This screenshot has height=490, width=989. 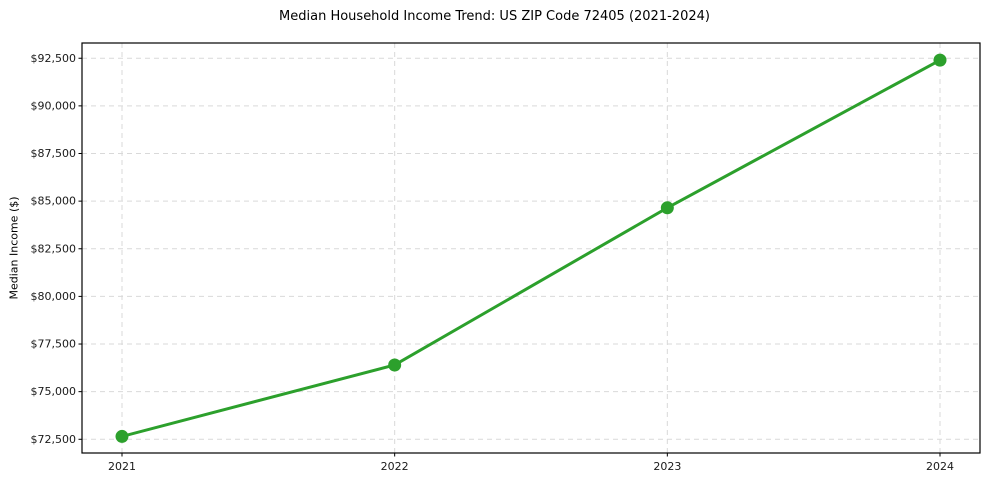 I want to click on data-point-2022, so click(x=395, y=365).